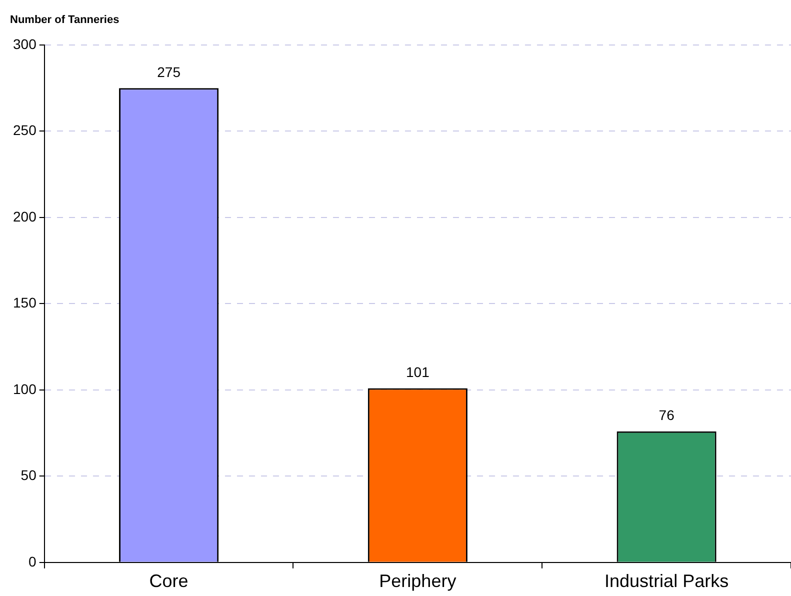 Image resolution: width=791 pixels, height=596 pixels. Describe the element at coordinates (418, 372) in the screenshot. I see `data-label: 101` at that location.